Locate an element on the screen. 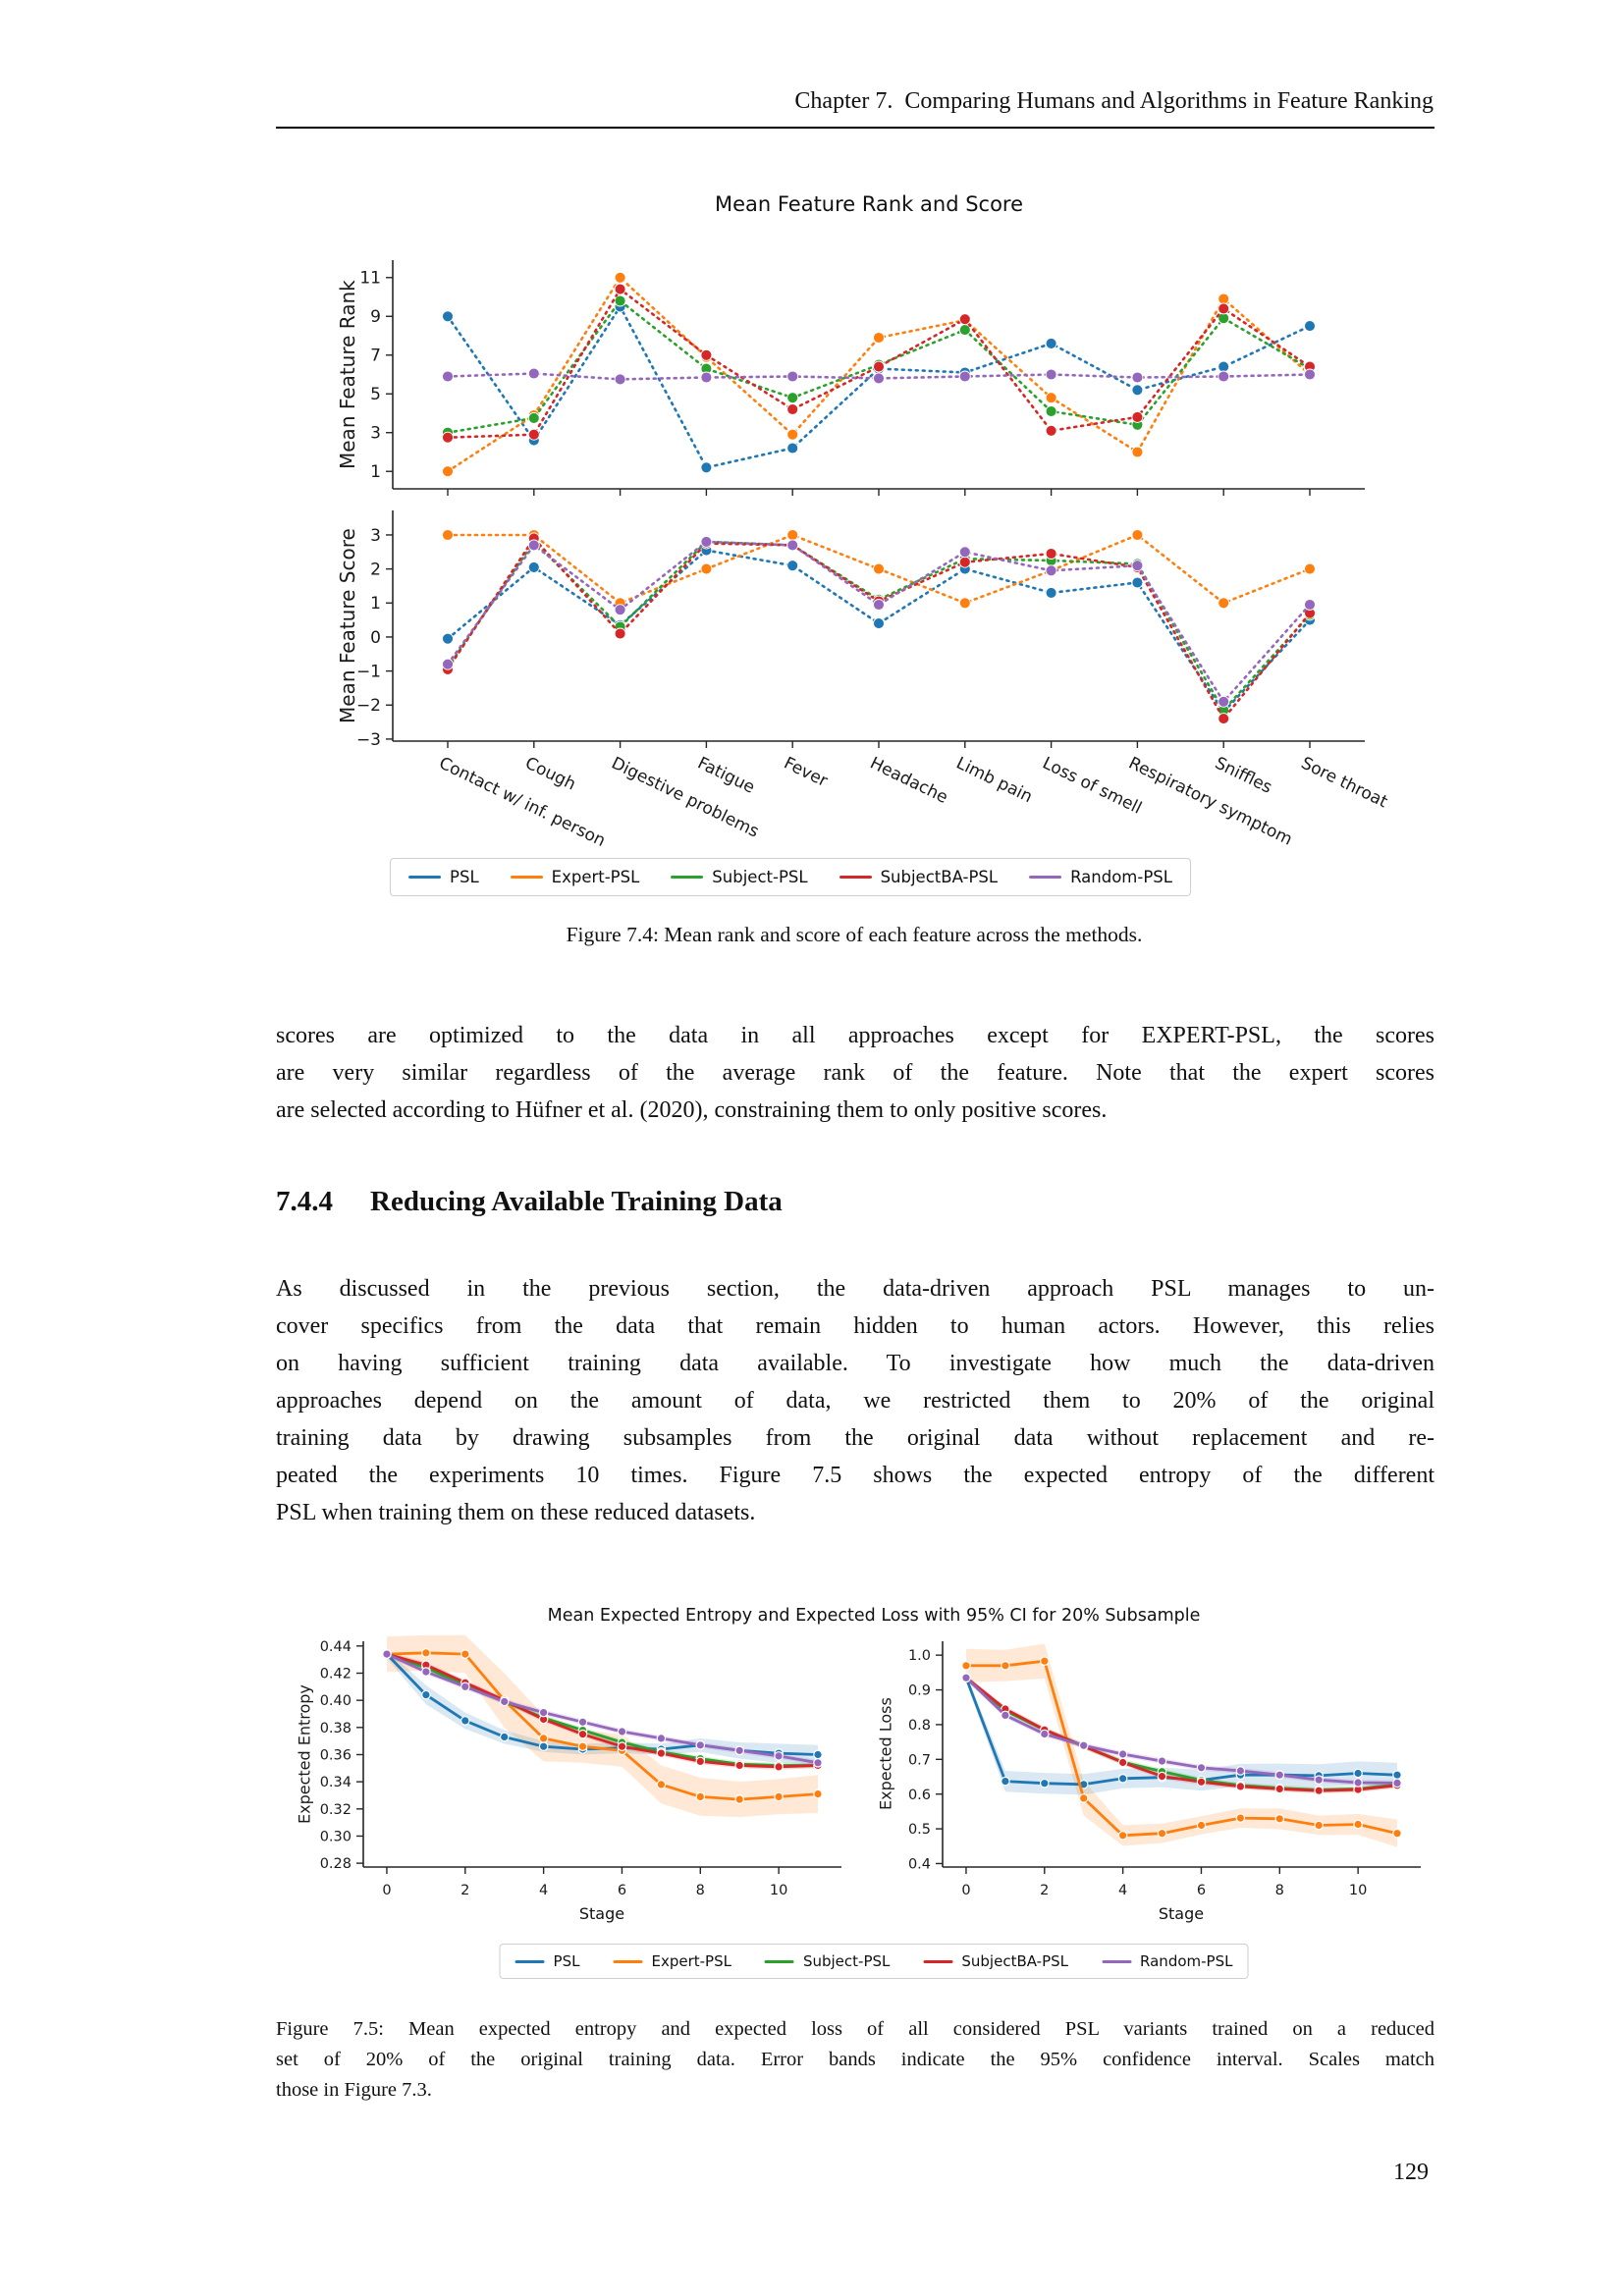 The height and width of the screenshot is (2296, 1624). svg-text: Cough is located at coordinates (550, 774).